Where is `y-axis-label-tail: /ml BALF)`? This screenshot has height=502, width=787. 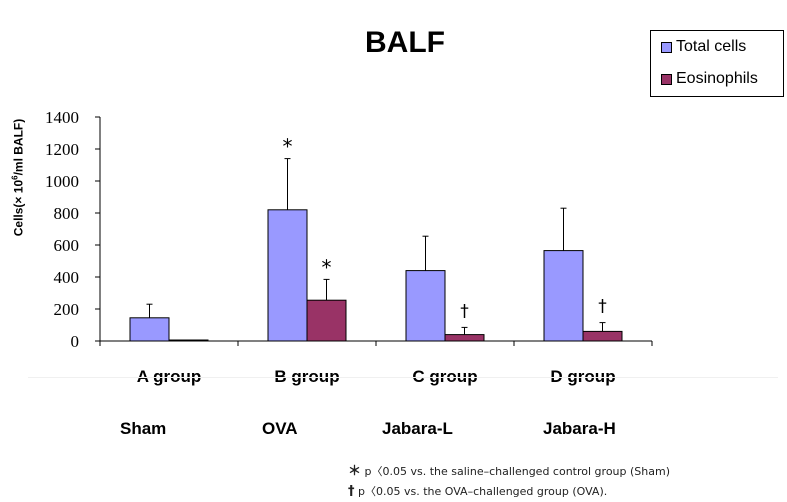 y-axis-label-tail: /ml BALF) is located at coordinates (18, 147).